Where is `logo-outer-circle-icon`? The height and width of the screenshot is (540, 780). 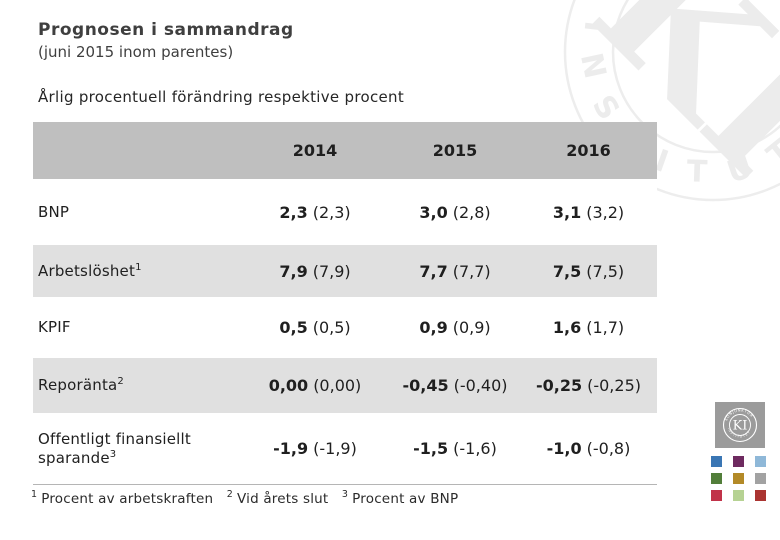
logo-outer-circle-icon is located at coordinates (740, 425).